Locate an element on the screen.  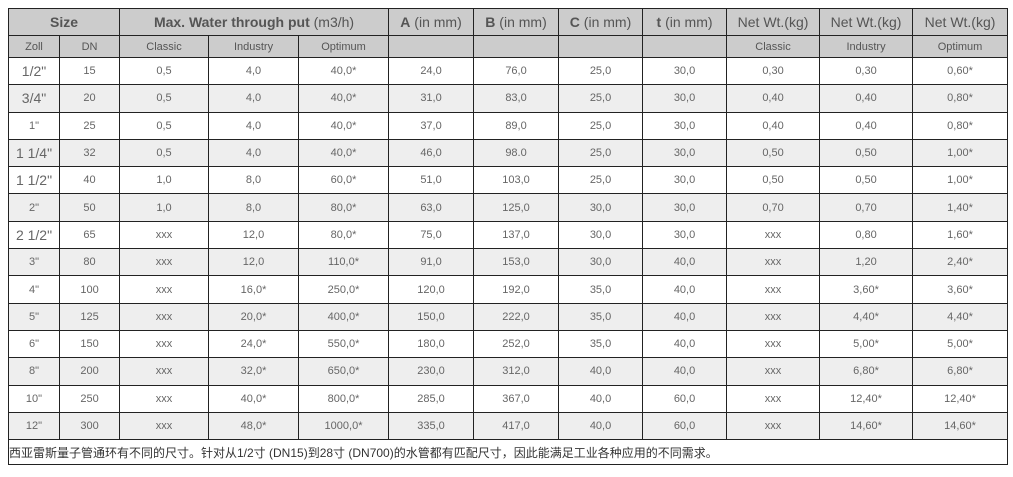
table-cell: 15 is located at coordinates (89, 71).